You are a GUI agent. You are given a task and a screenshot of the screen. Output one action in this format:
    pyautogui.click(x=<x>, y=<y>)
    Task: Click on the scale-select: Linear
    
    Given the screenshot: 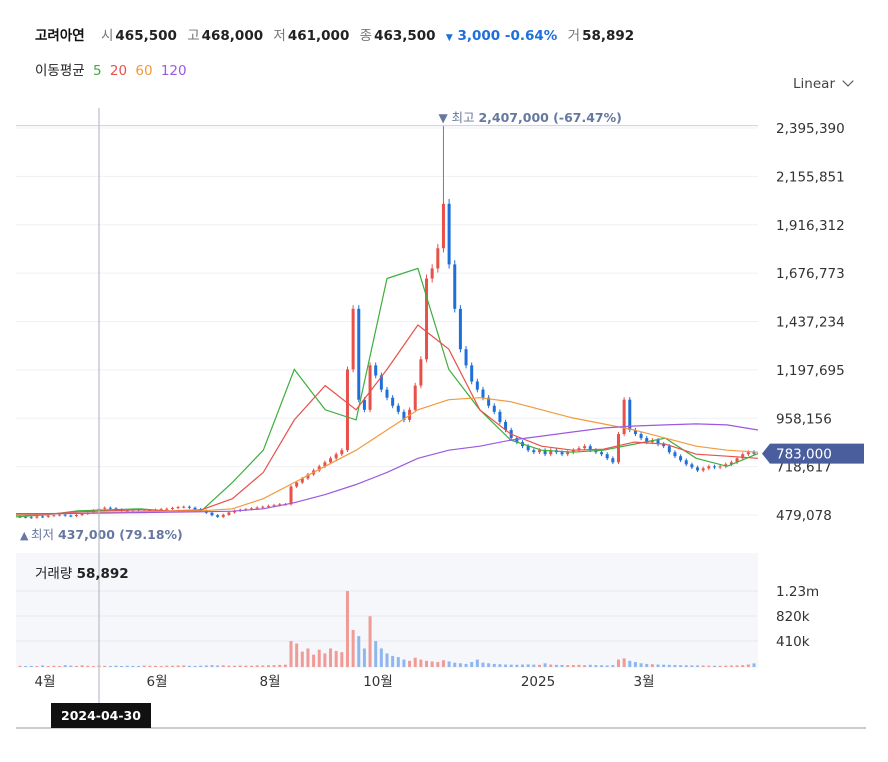 What is the action you would take?
    pyautogui.click(x=823, y=83)
    